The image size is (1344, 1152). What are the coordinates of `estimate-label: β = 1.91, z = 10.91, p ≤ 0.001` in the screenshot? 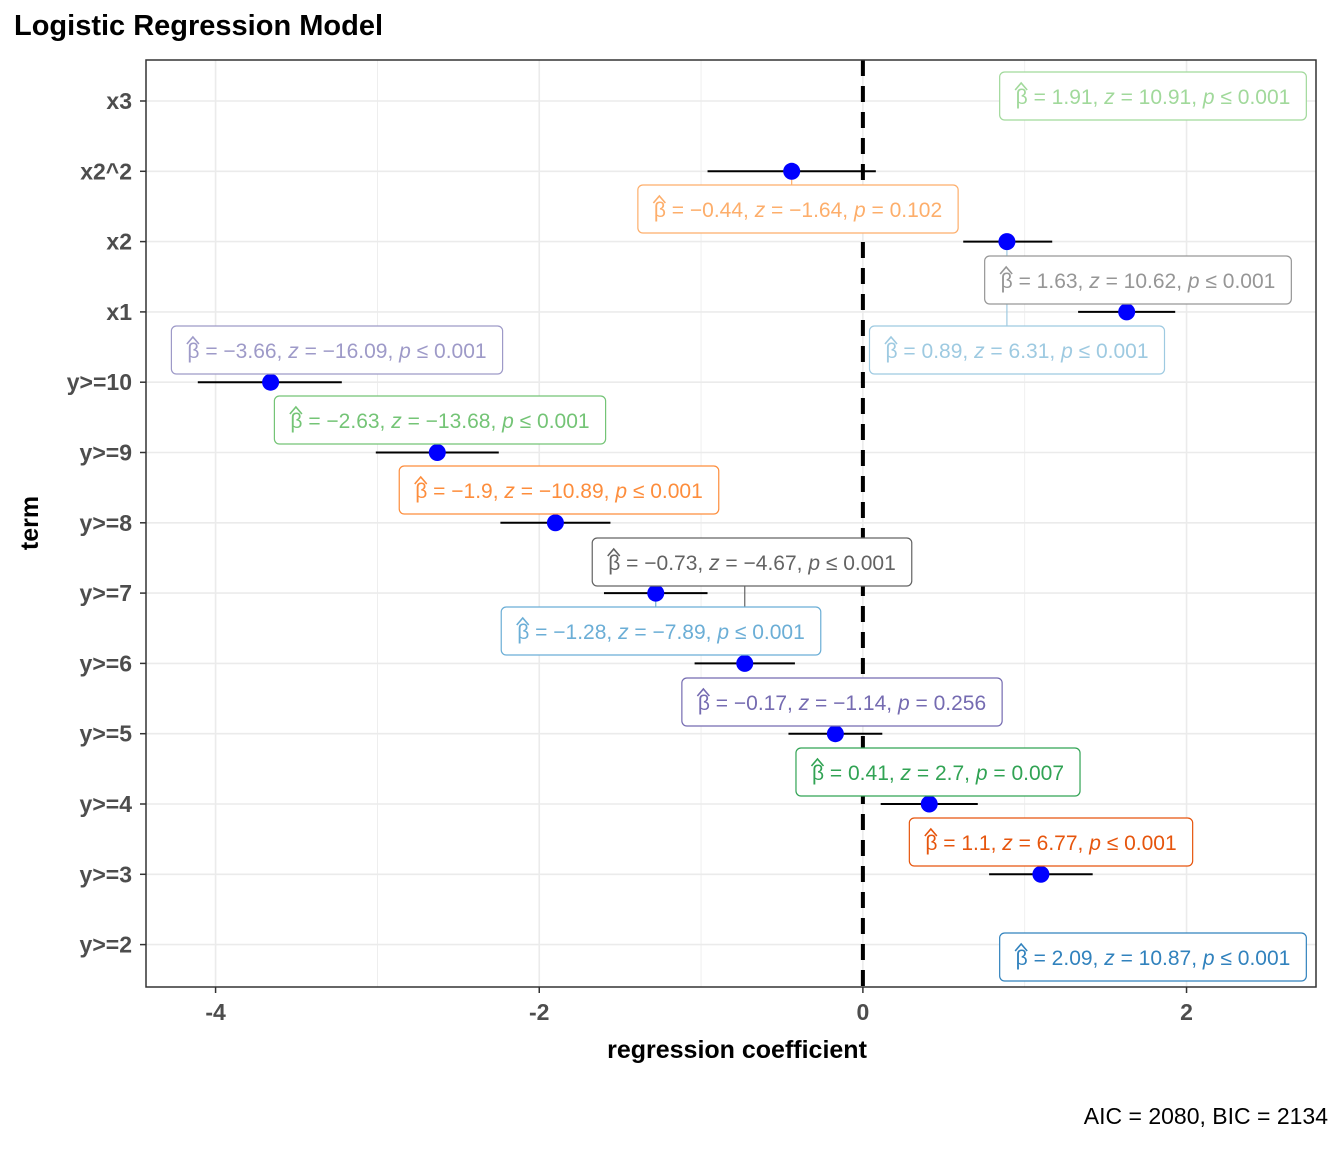 It's located at (1153, 96).